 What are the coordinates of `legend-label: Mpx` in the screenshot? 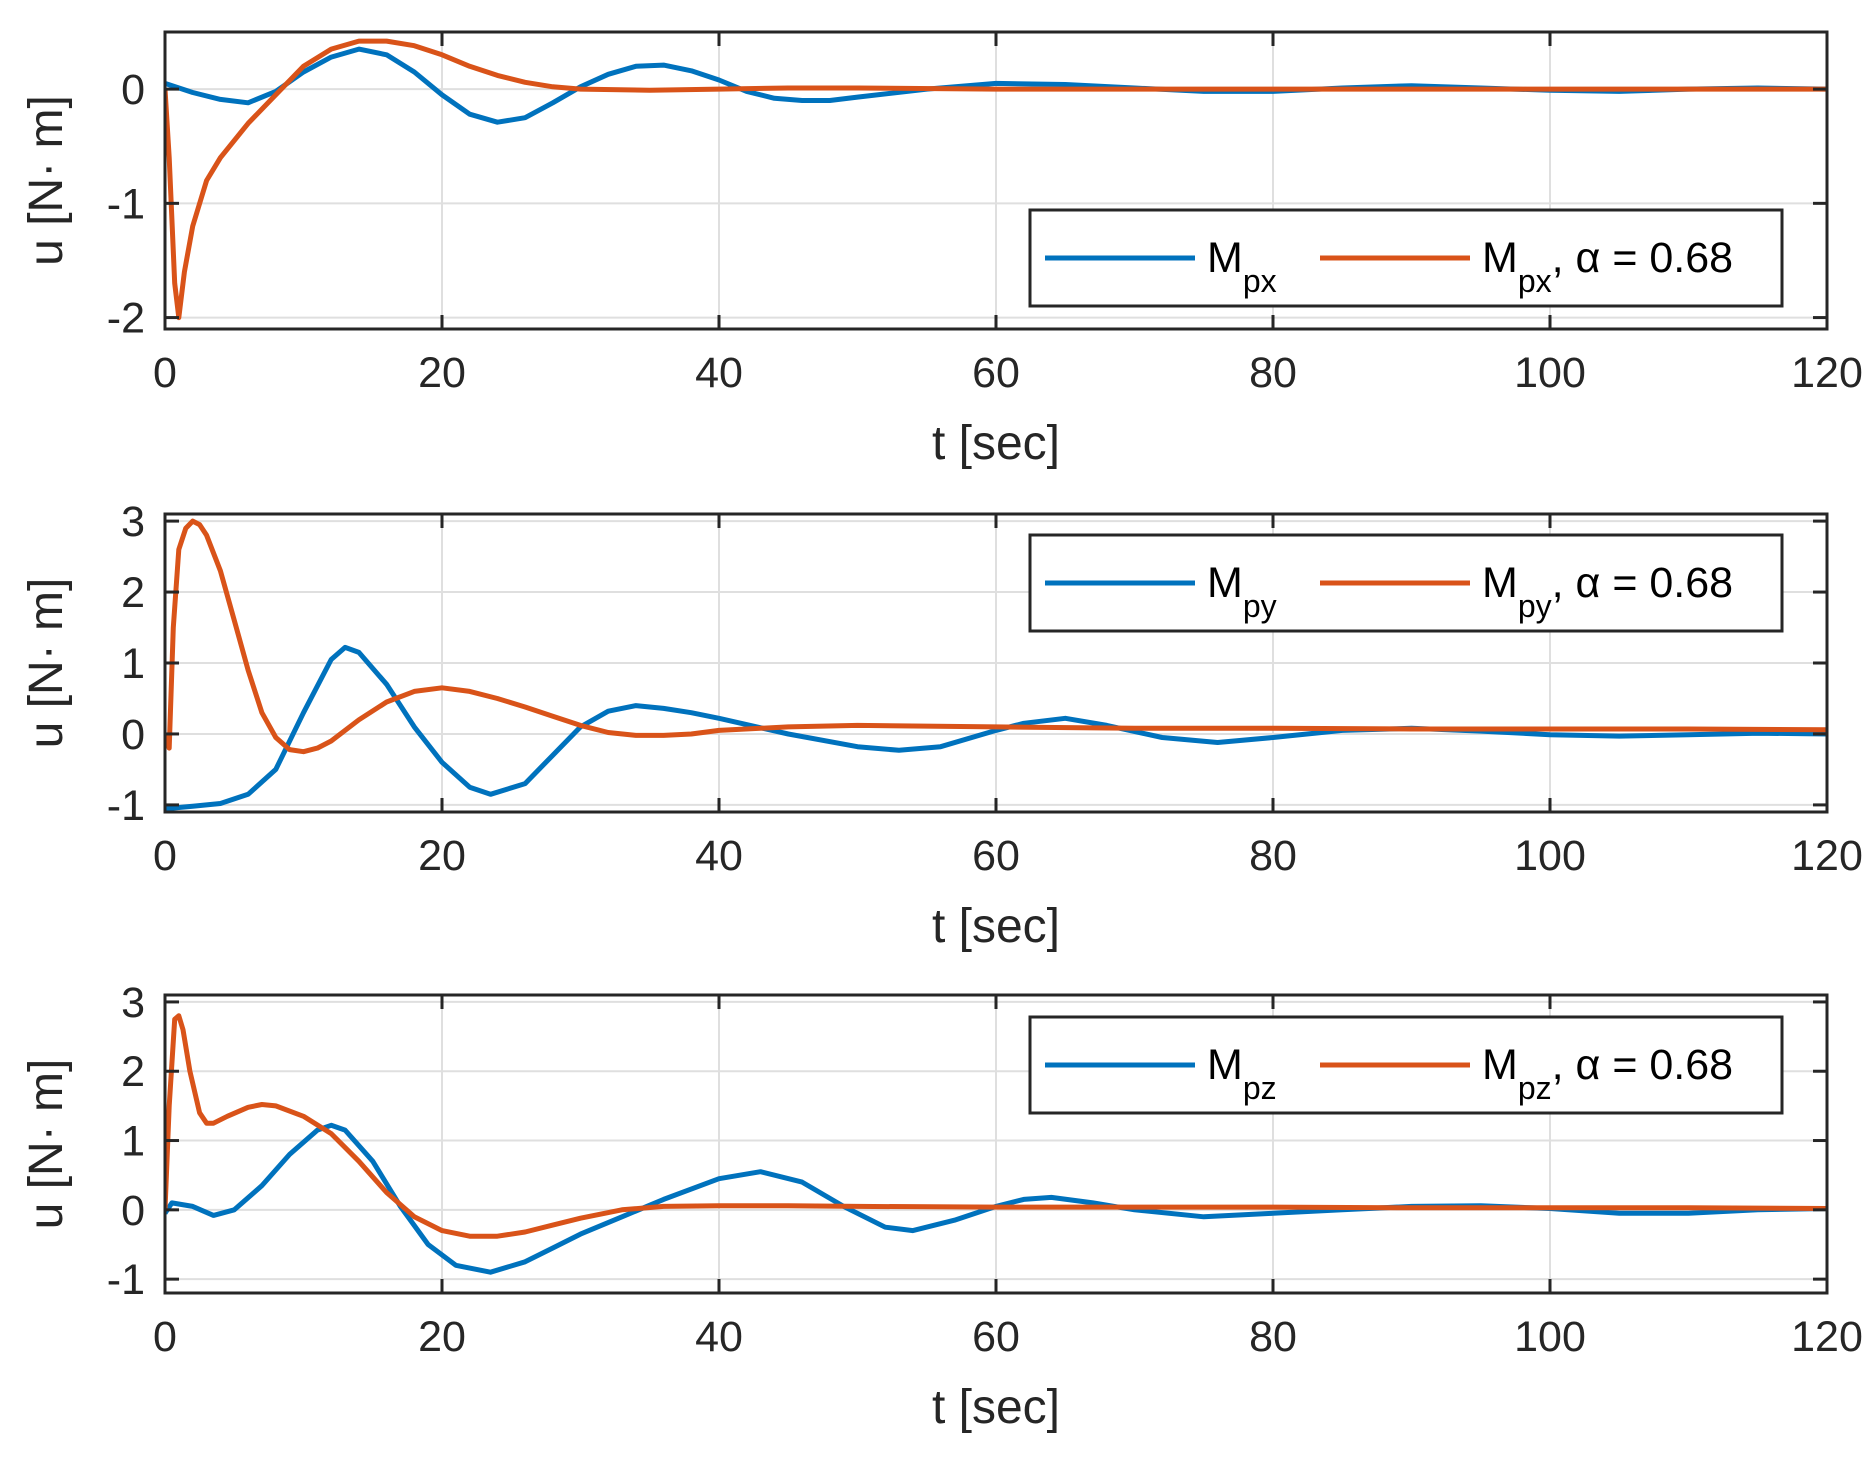 It's located at (1242, 266).